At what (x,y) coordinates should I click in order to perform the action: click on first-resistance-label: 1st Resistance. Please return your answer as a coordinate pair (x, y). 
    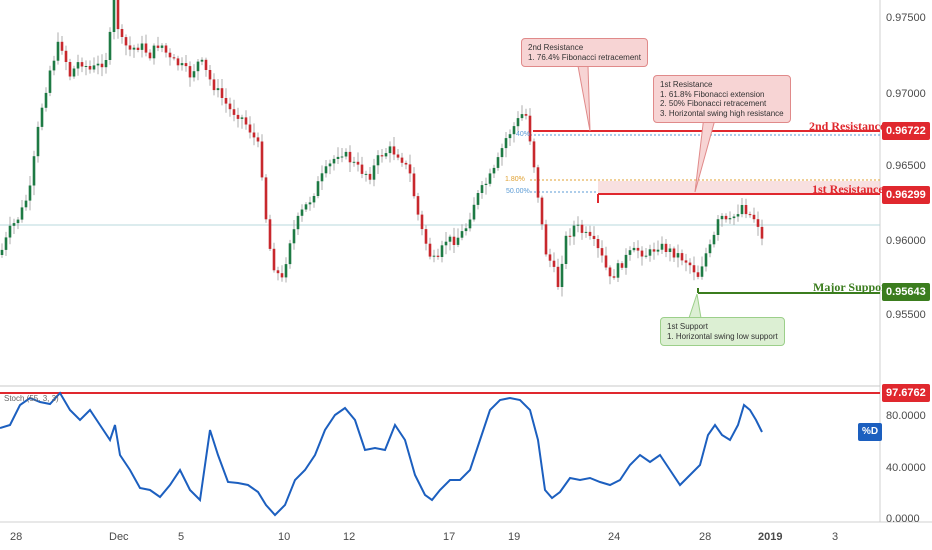
    Looking at the image, I should click on (848, 189).